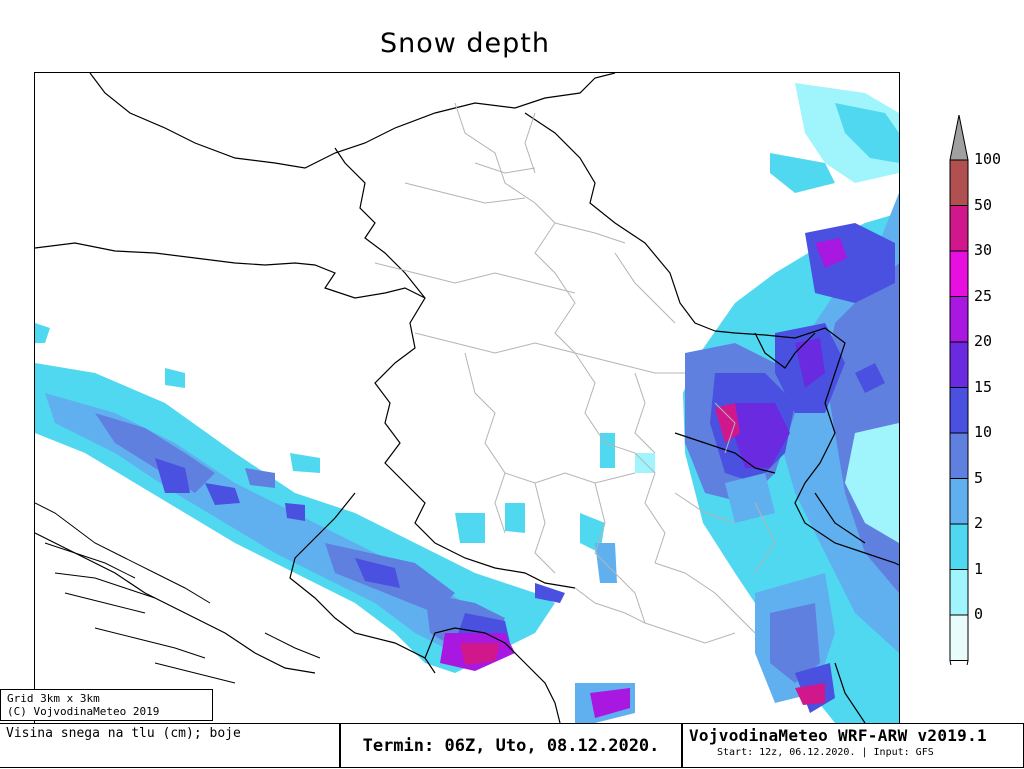  What do you see at coordinates (988, 159) in the screenshot?
I see `legend-tick-label: 100` at bounding box center [988, 159].